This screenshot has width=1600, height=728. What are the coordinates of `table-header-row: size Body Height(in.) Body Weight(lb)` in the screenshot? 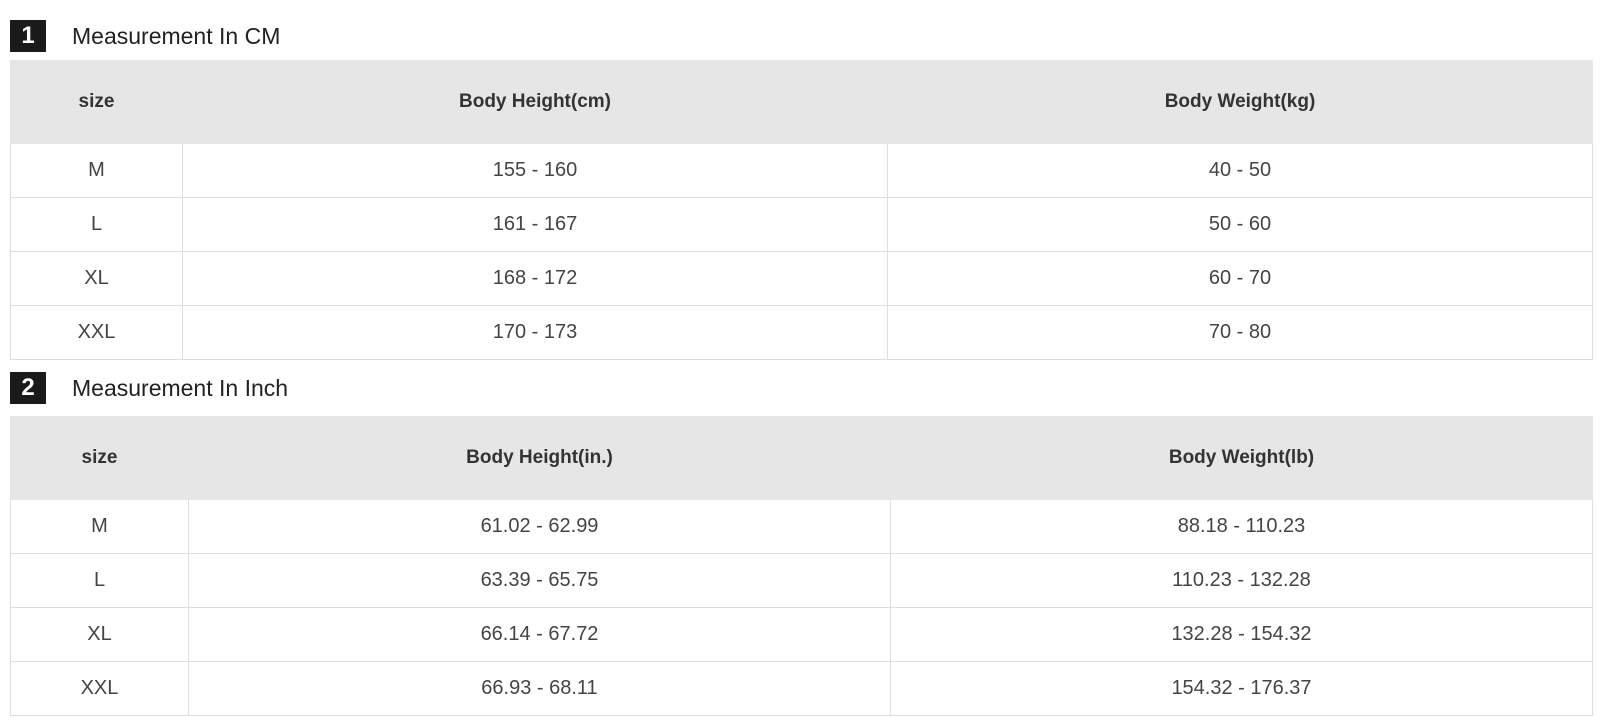 It's located at (801, 458).